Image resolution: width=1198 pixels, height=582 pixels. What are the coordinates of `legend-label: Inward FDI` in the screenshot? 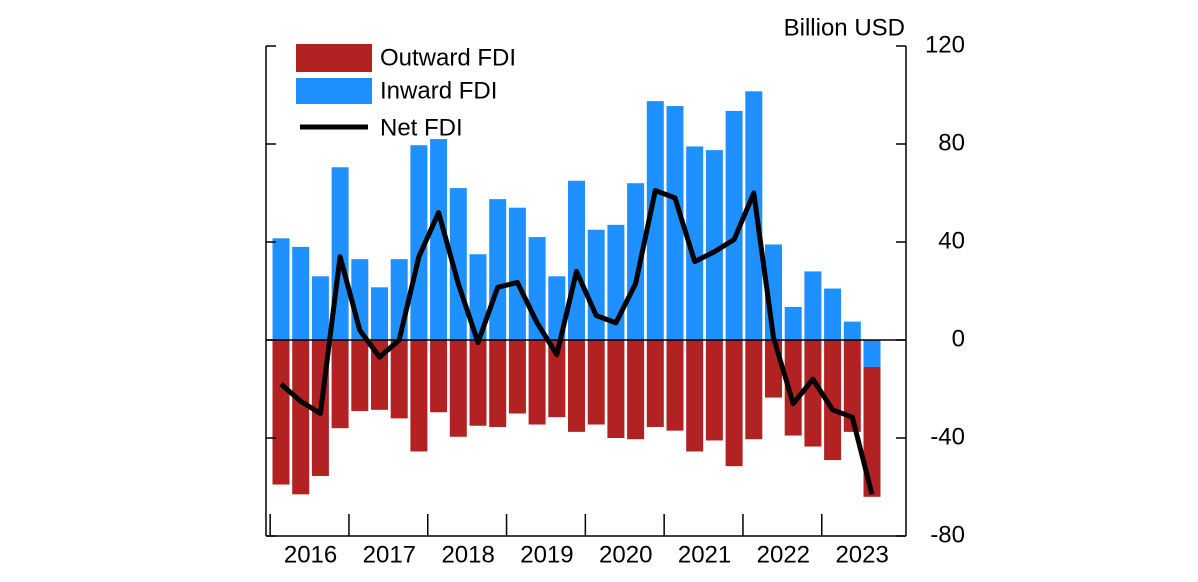 It's located at (438, 90).